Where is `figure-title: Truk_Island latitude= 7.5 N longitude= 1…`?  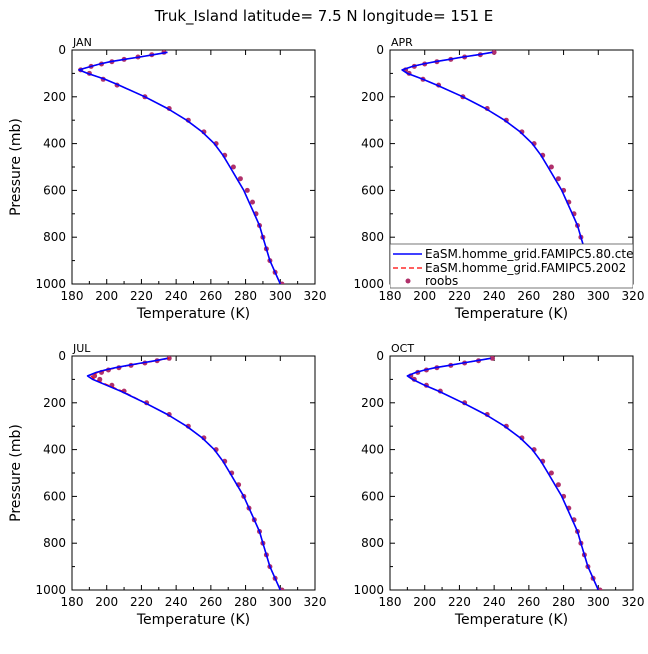
figure-title: Truk_Island latitude= 7.5 N longitude= 1… is located at coordinates (324, 16).